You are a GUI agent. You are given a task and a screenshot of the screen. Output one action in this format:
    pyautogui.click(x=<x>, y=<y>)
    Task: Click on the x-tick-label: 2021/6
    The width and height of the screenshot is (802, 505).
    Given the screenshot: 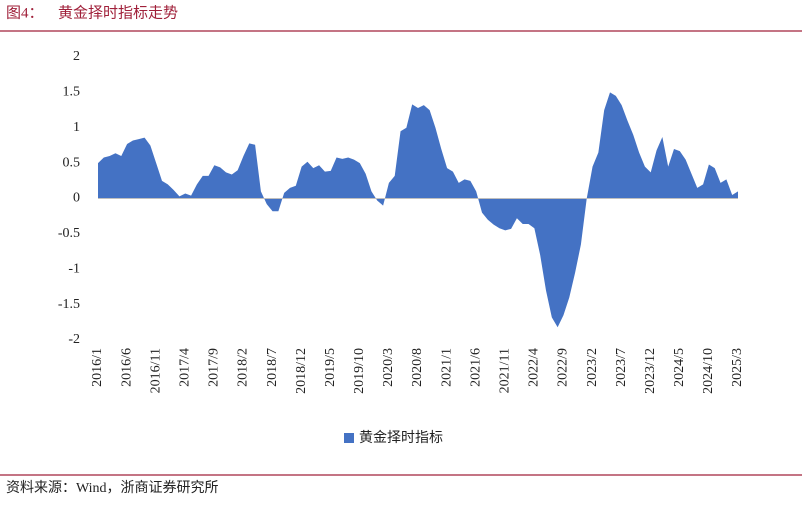 What is the action you would take?
    pyautogui.click(x=475, y=367)
    